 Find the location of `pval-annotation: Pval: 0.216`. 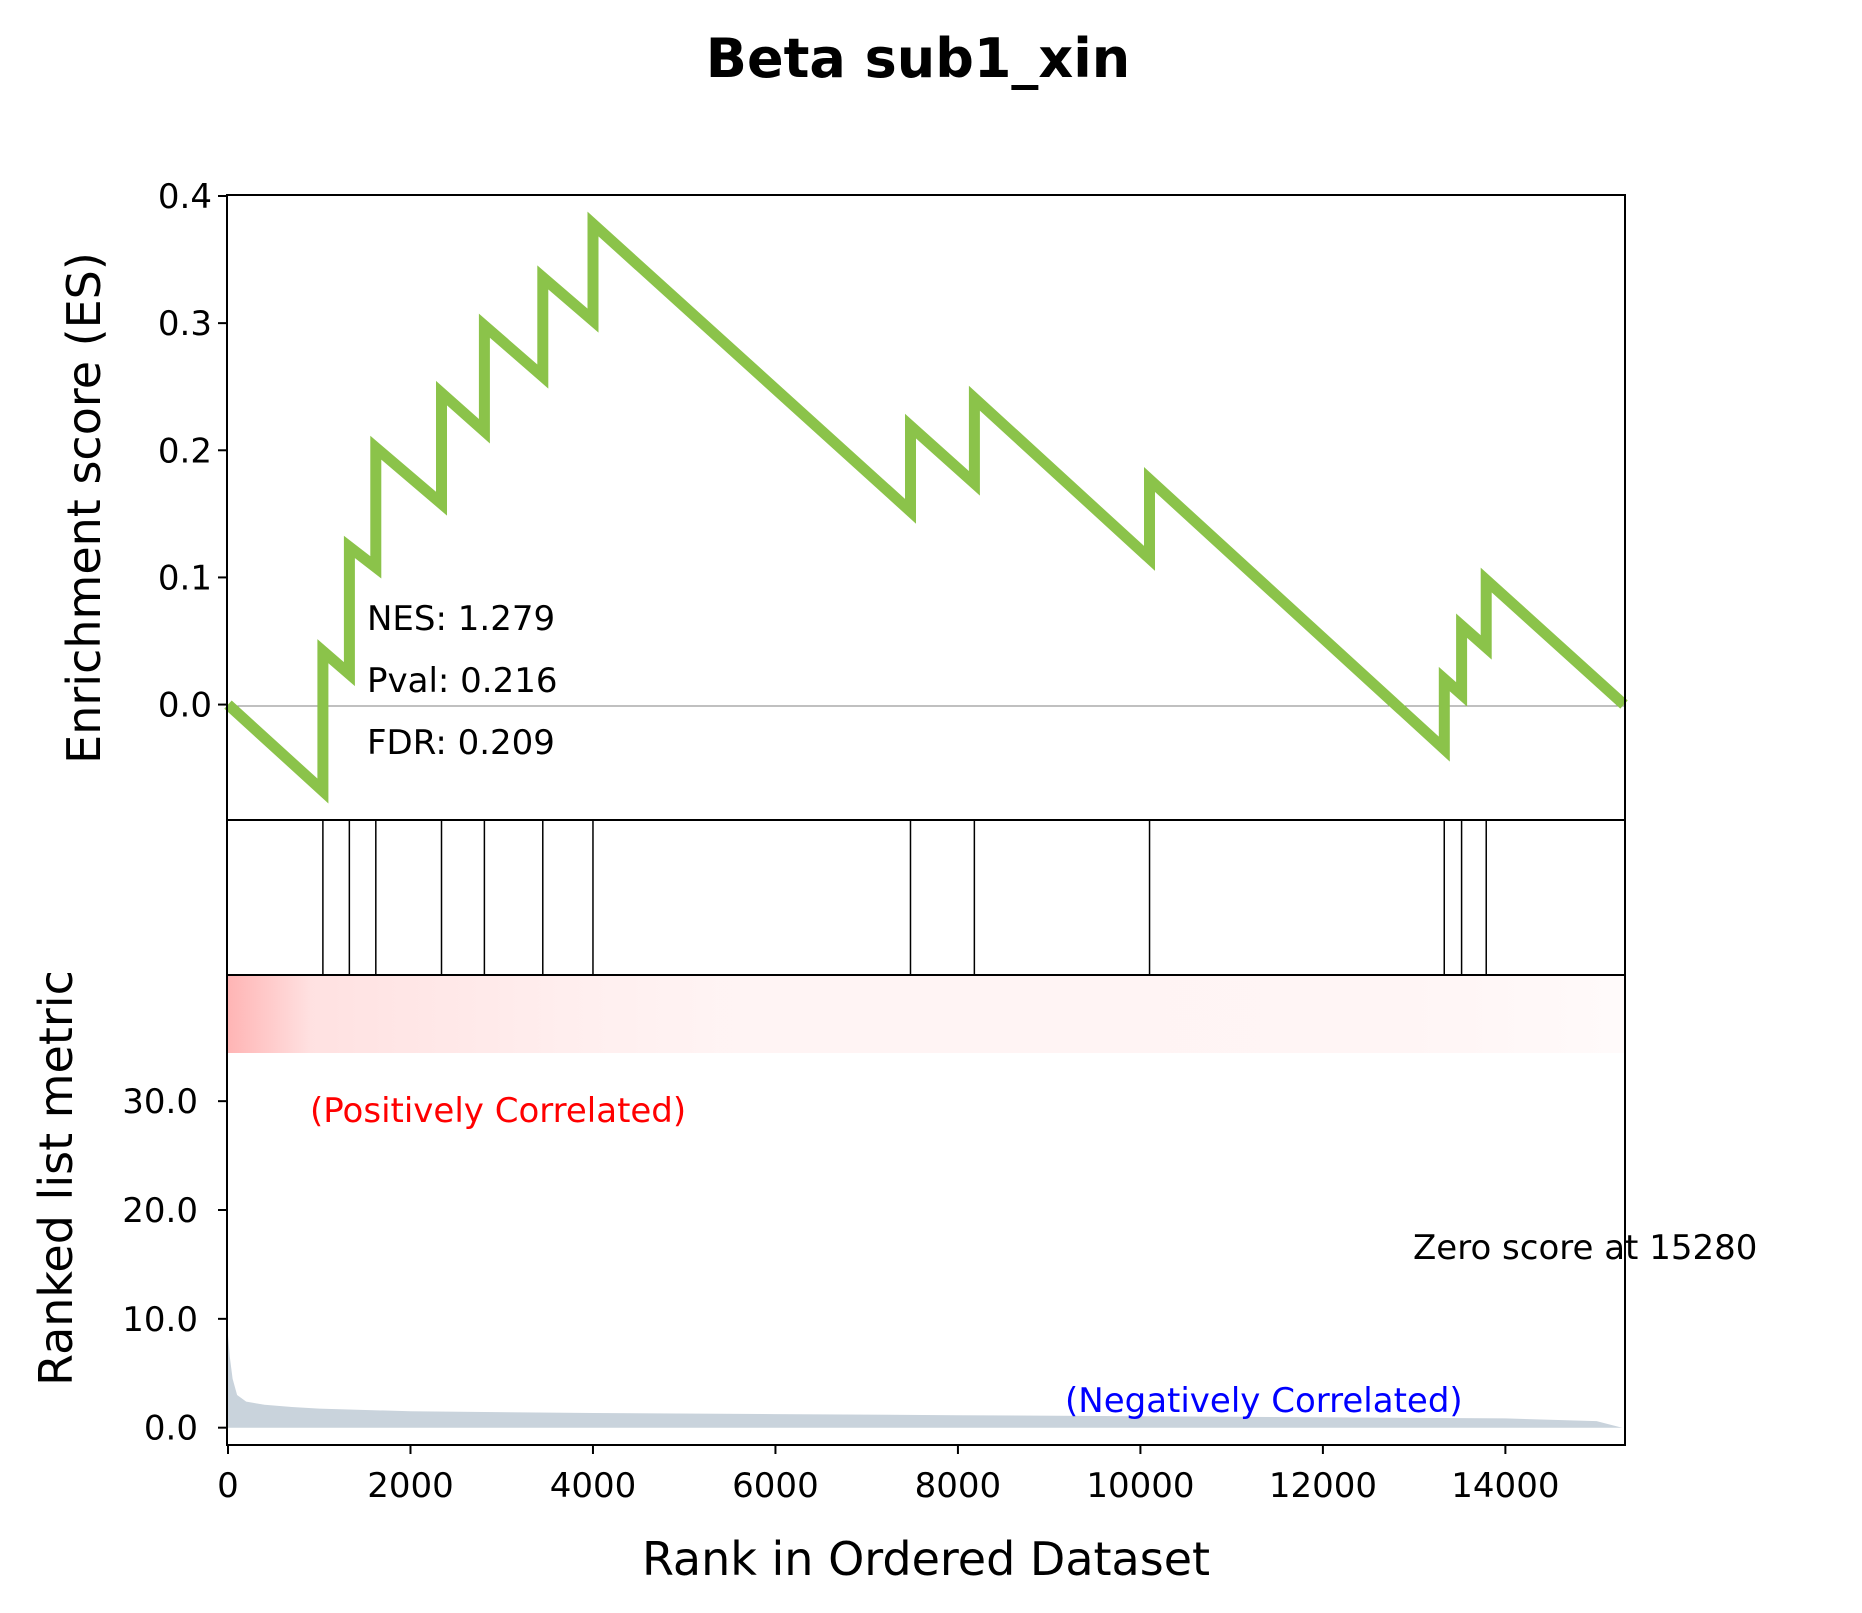

pval-annotation: Pval: 0.216 is located at coordinates (462, 681).